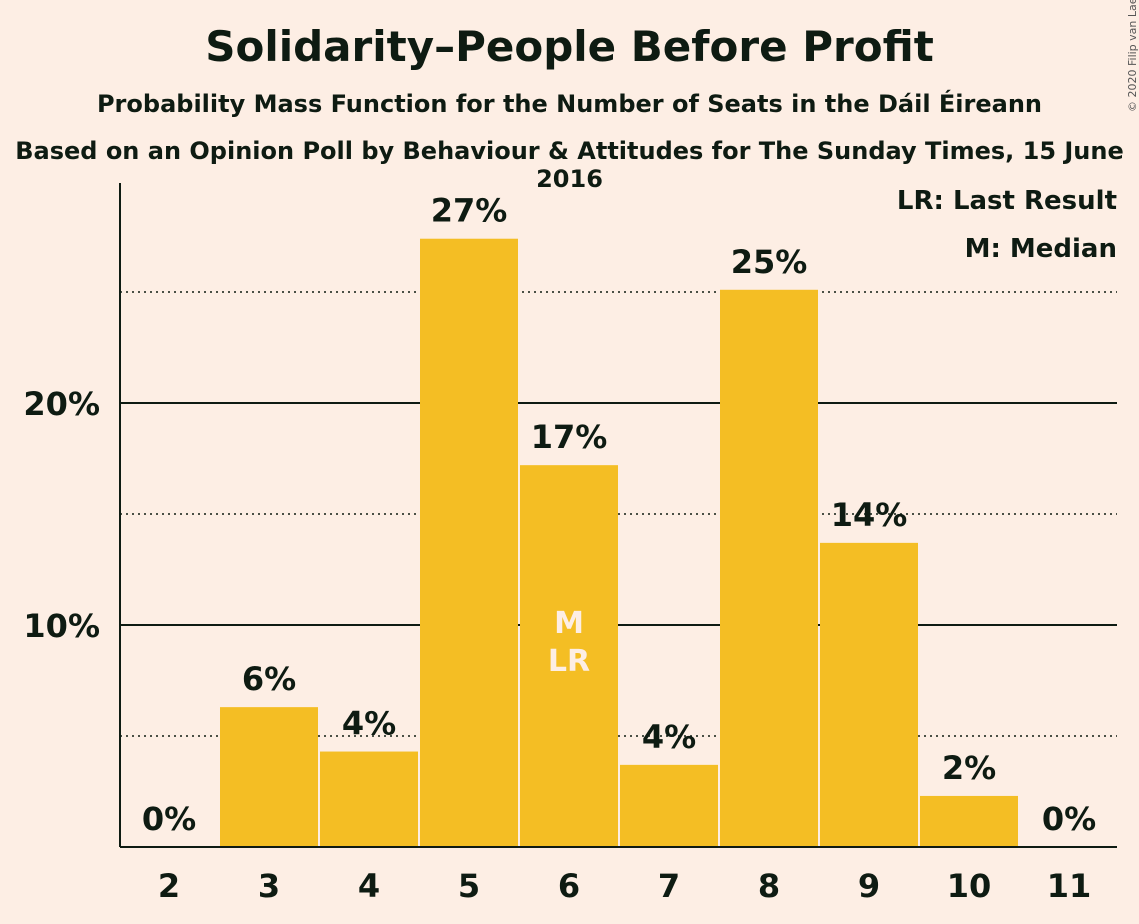 This screenshot has height=924, width=1139. I want to click on bar-value-label: 2%, so click(969, 768).